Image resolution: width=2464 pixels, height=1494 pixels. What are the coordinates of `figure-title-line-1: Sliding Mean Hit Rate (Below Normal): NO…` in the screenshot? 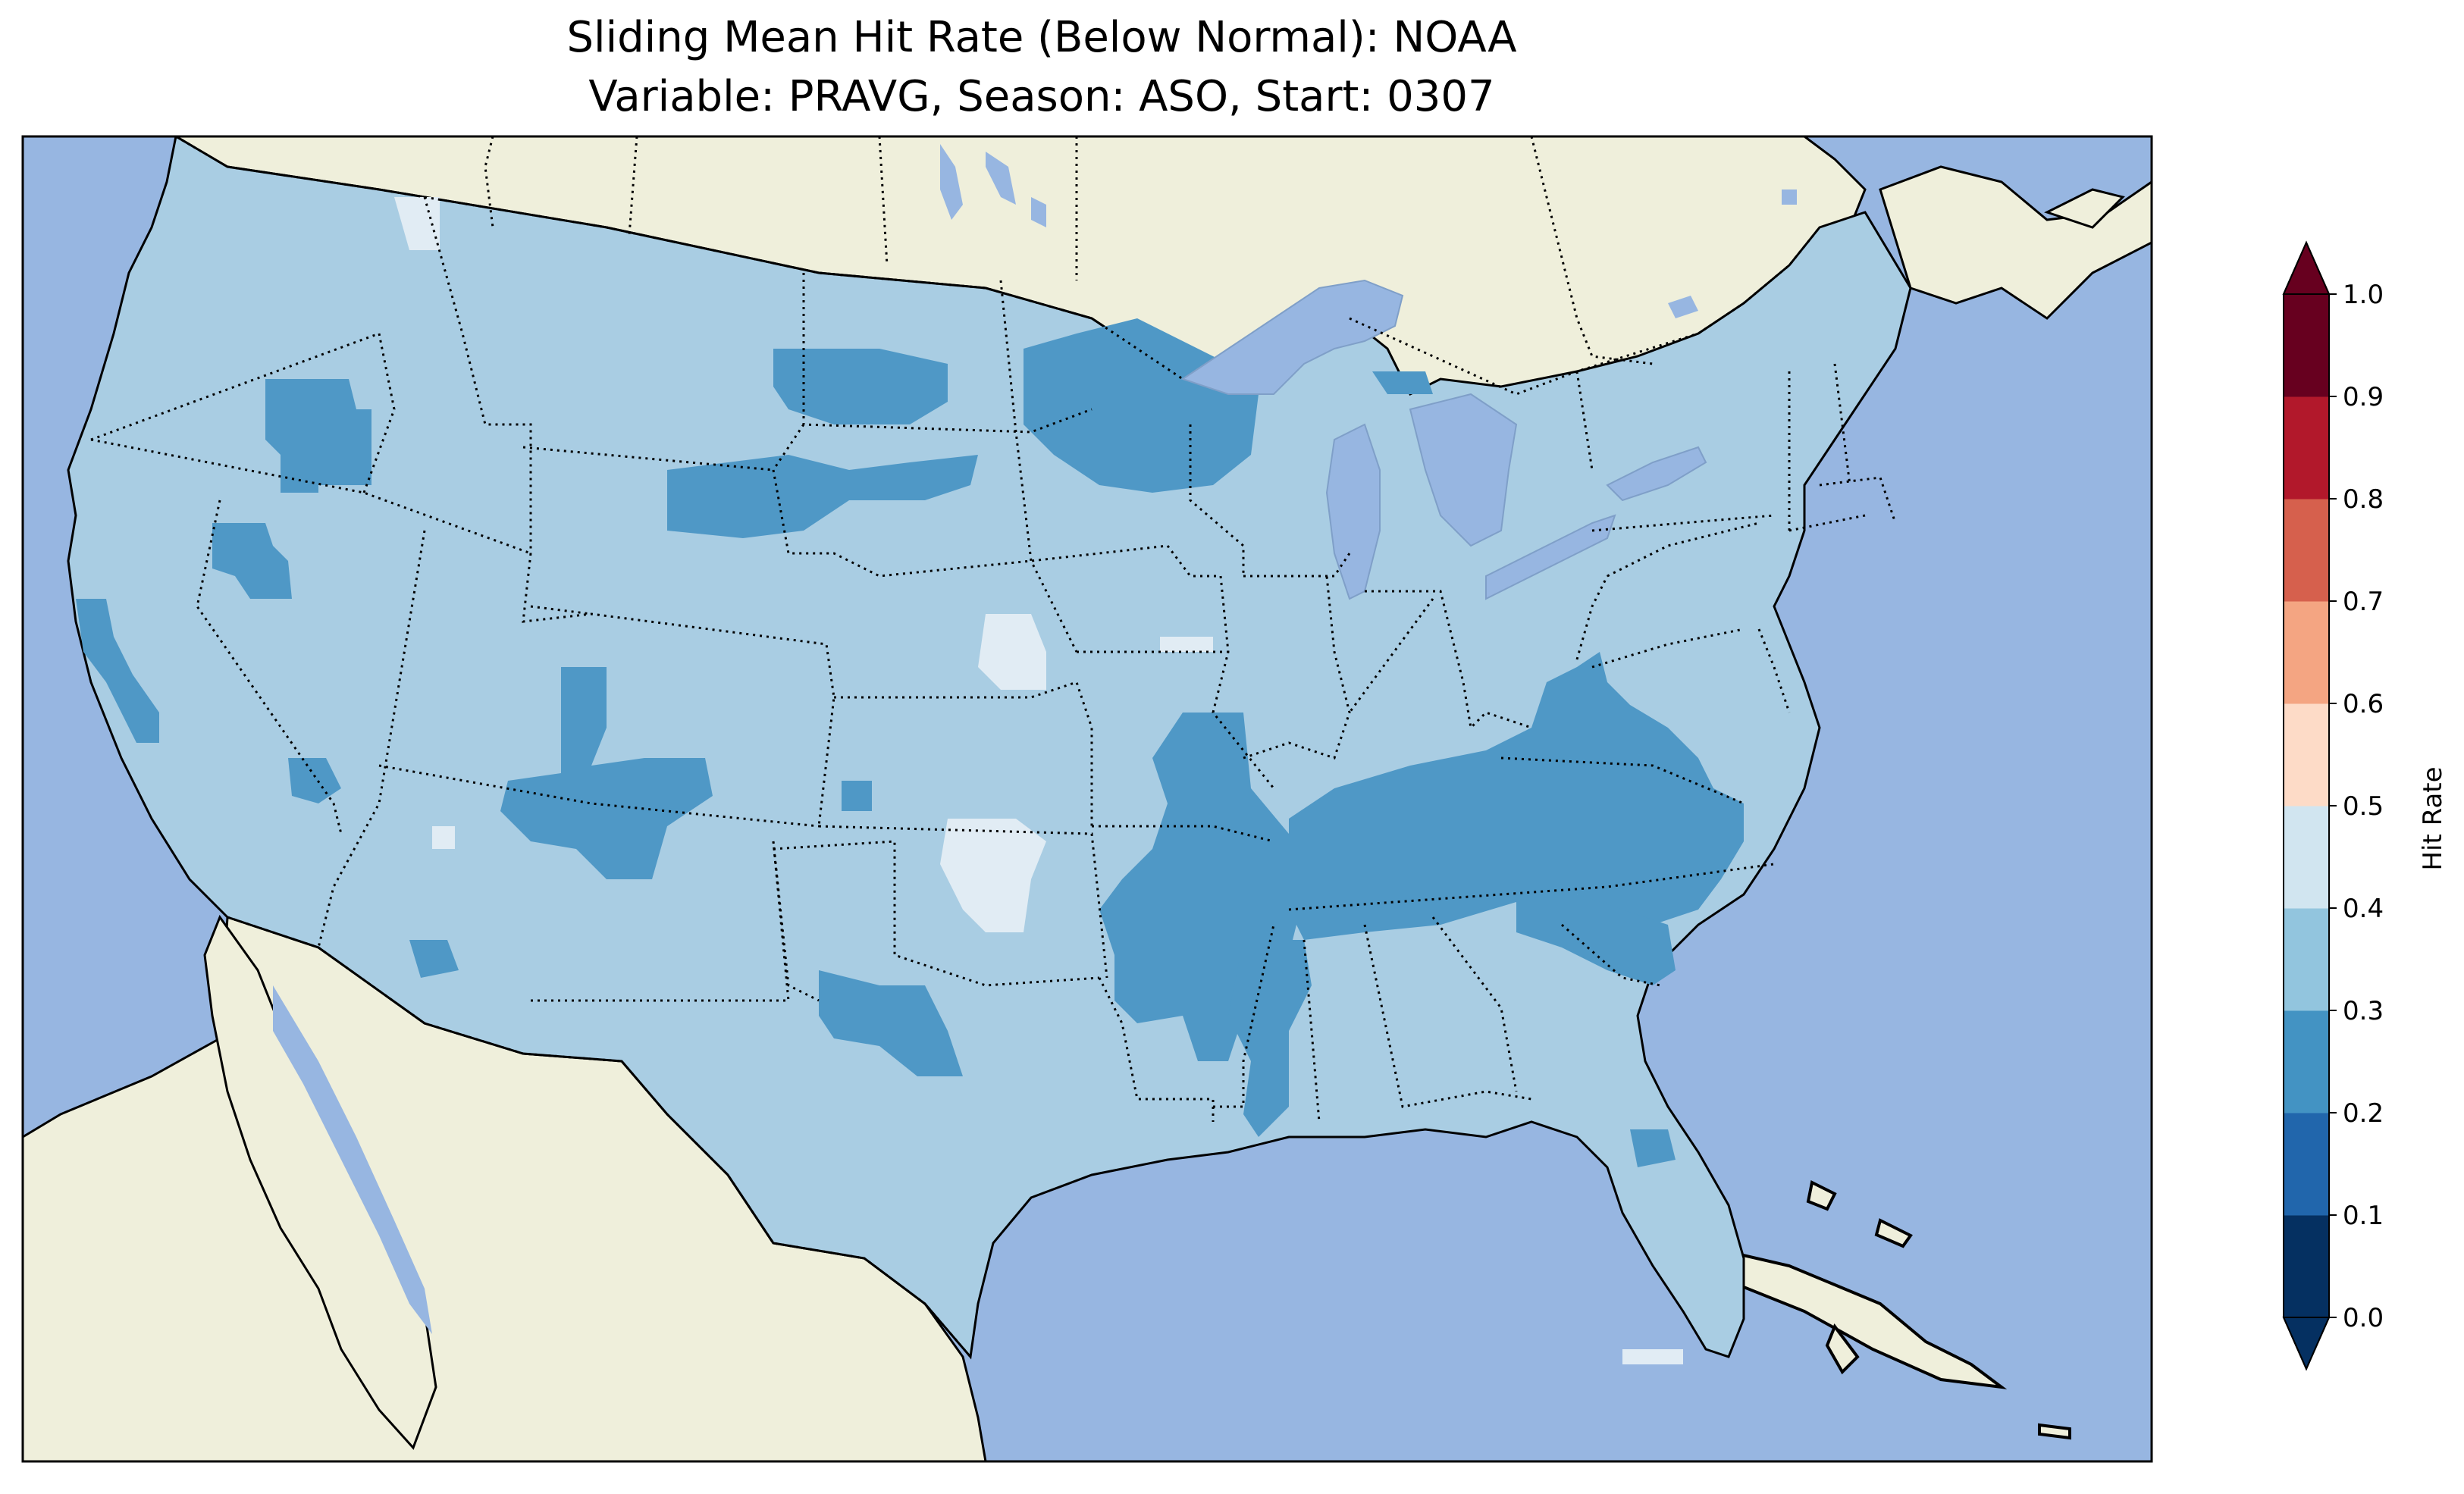 It's located at (1041, 37).